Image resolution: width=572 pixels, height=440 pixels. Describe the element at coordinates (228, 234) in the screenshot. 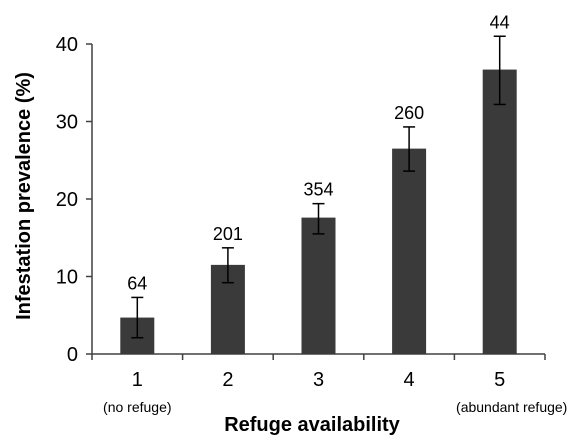

I see `data-label: 201` at that location.